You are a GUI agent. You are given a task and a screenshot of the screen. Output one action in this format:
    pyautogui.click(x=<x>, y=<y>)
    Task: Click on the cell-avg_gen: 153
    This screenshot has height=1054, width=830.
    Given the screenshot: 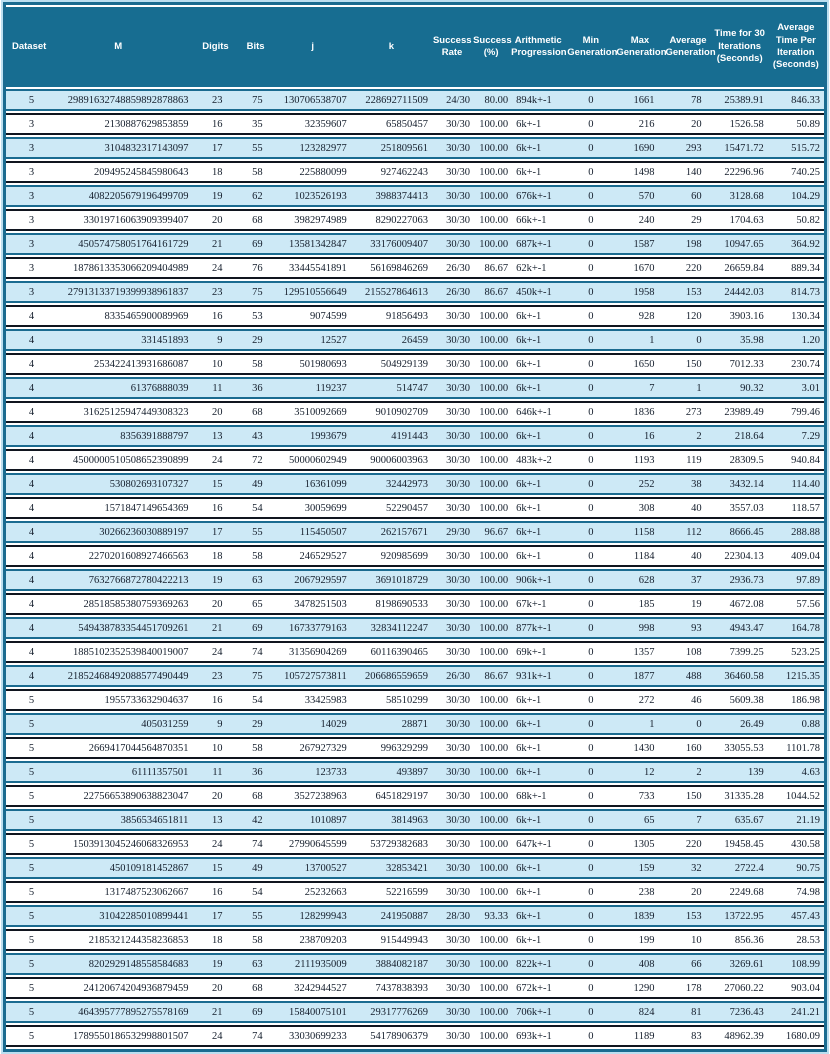 What is the action you would take?
    pyautogui.click(x=688, y=916)
    